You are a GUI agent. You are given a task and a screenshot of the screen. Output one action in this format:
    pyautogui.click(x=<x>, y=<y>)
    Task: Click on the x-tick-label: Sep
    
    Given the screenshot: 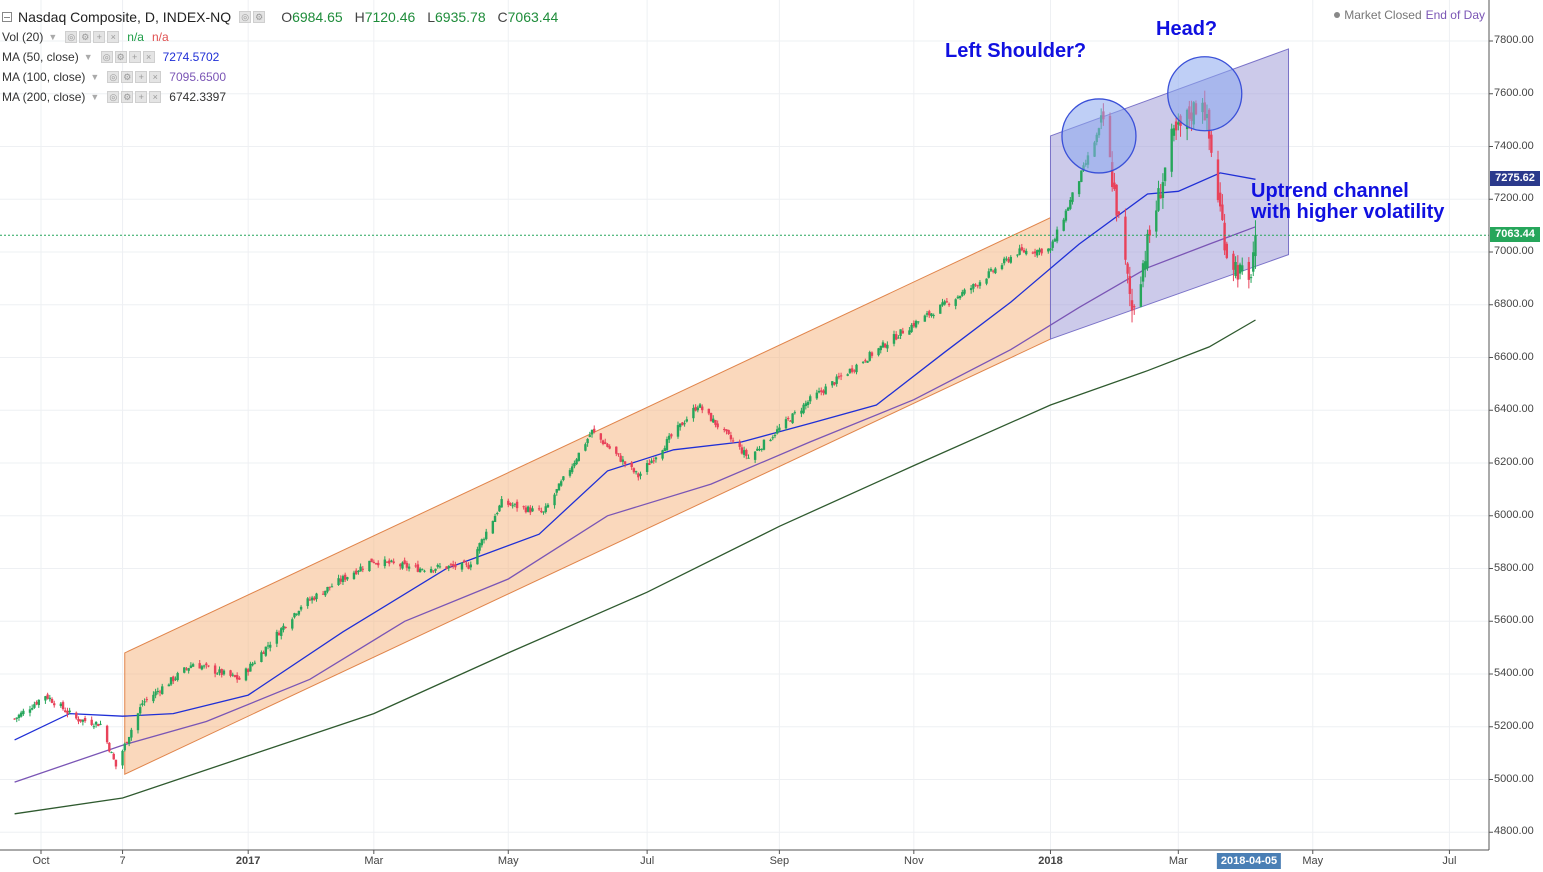 What is the action you would take?
    pyautogui.click(x=779, y=861)
    